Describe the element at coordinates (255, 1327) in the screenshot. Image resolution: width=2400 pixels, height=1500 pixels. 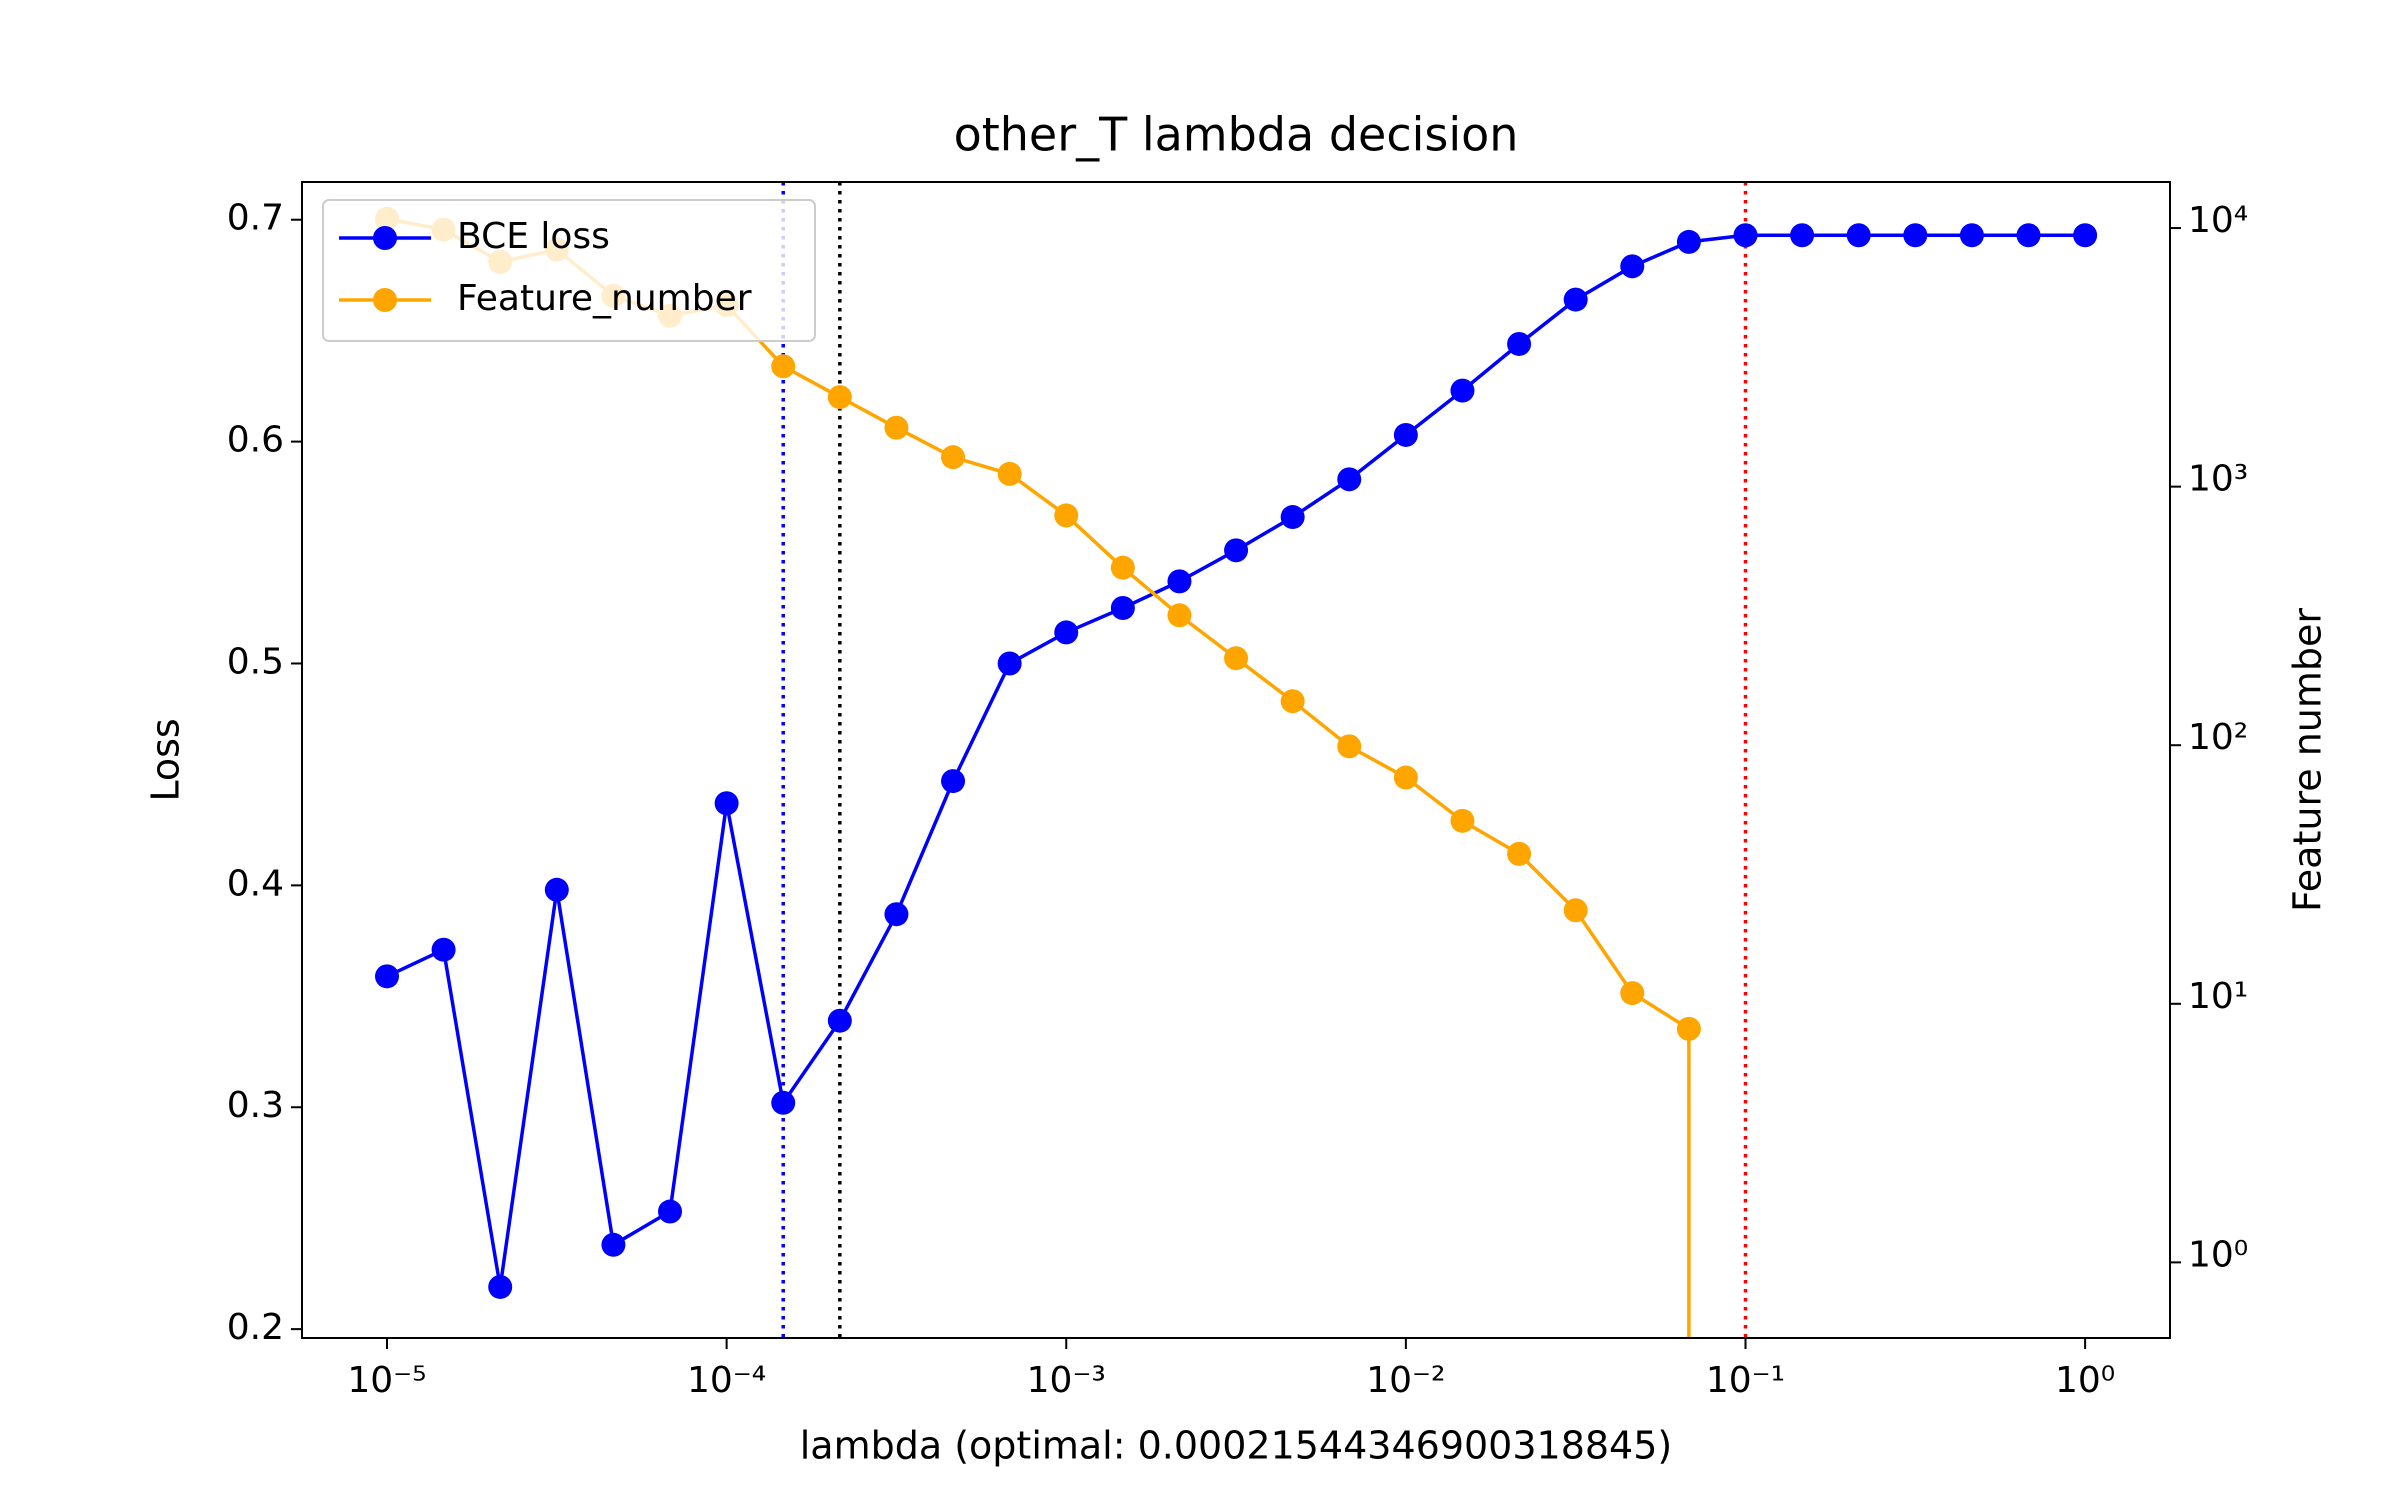
I see `y-tick-label: 0.2` at that location.